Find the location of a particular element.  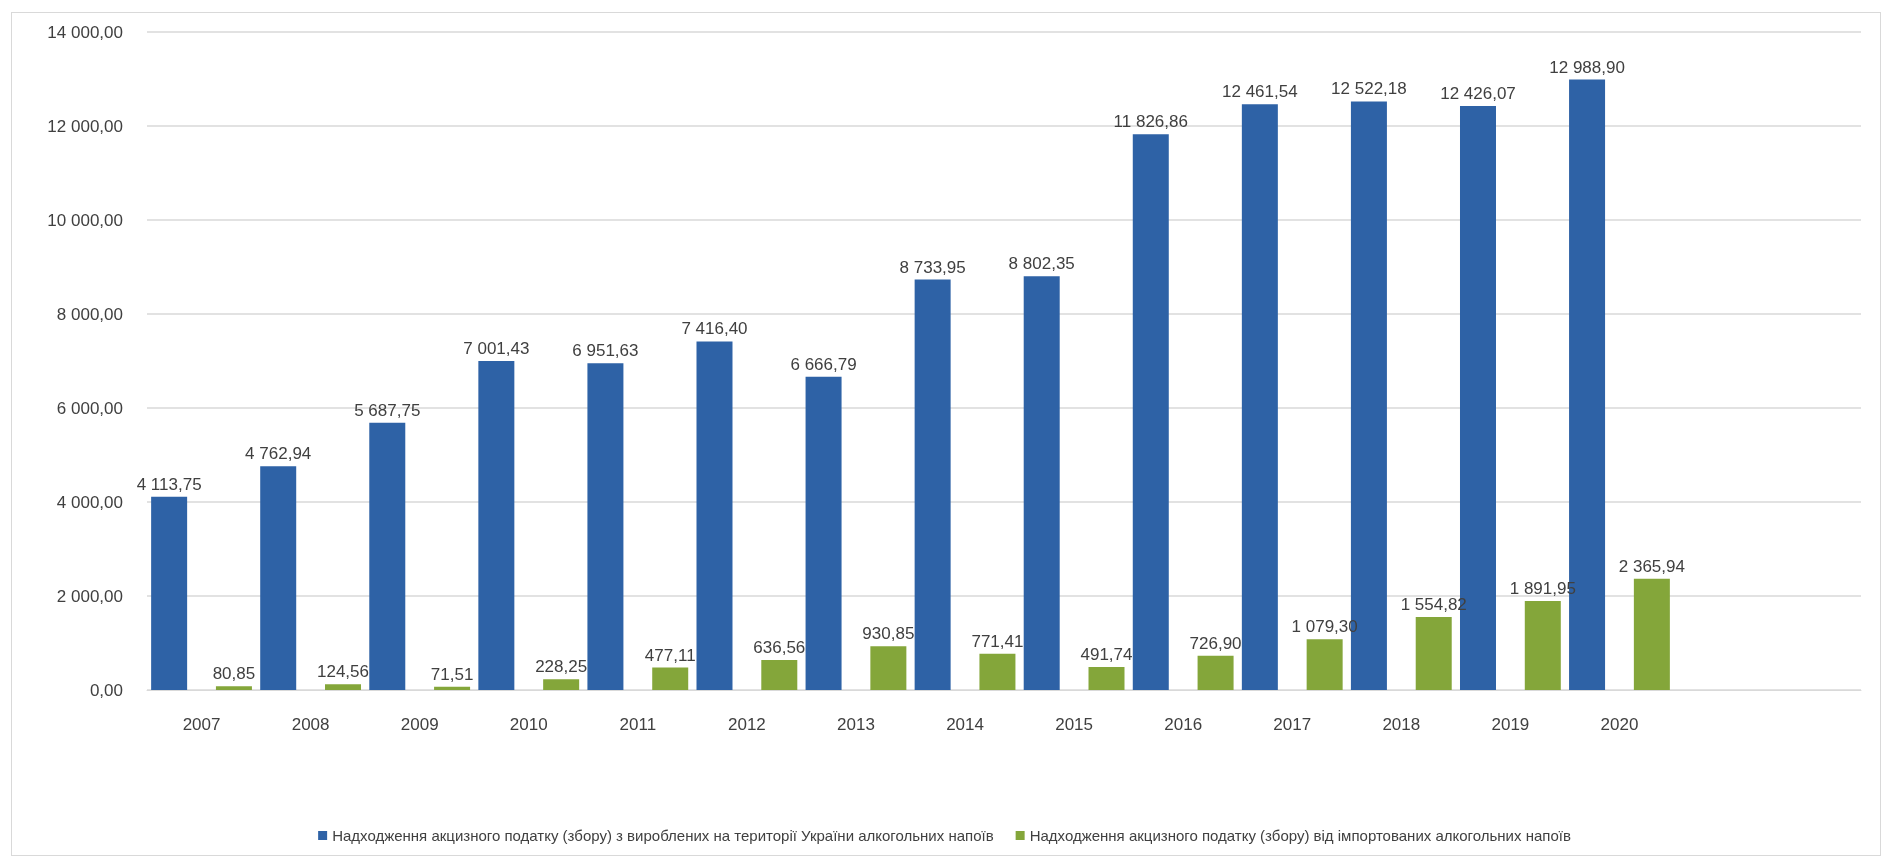

data-label: 80,85 is located at coordinates (234, 674).